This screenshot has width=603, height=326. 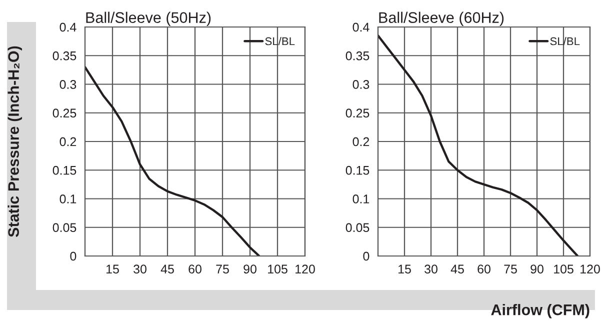 What do you see at coordinates (148, 19) in the screenshot?
I see `chart-title: Ball/Sleeve (50Hz)` at bounding box center [148, 19].